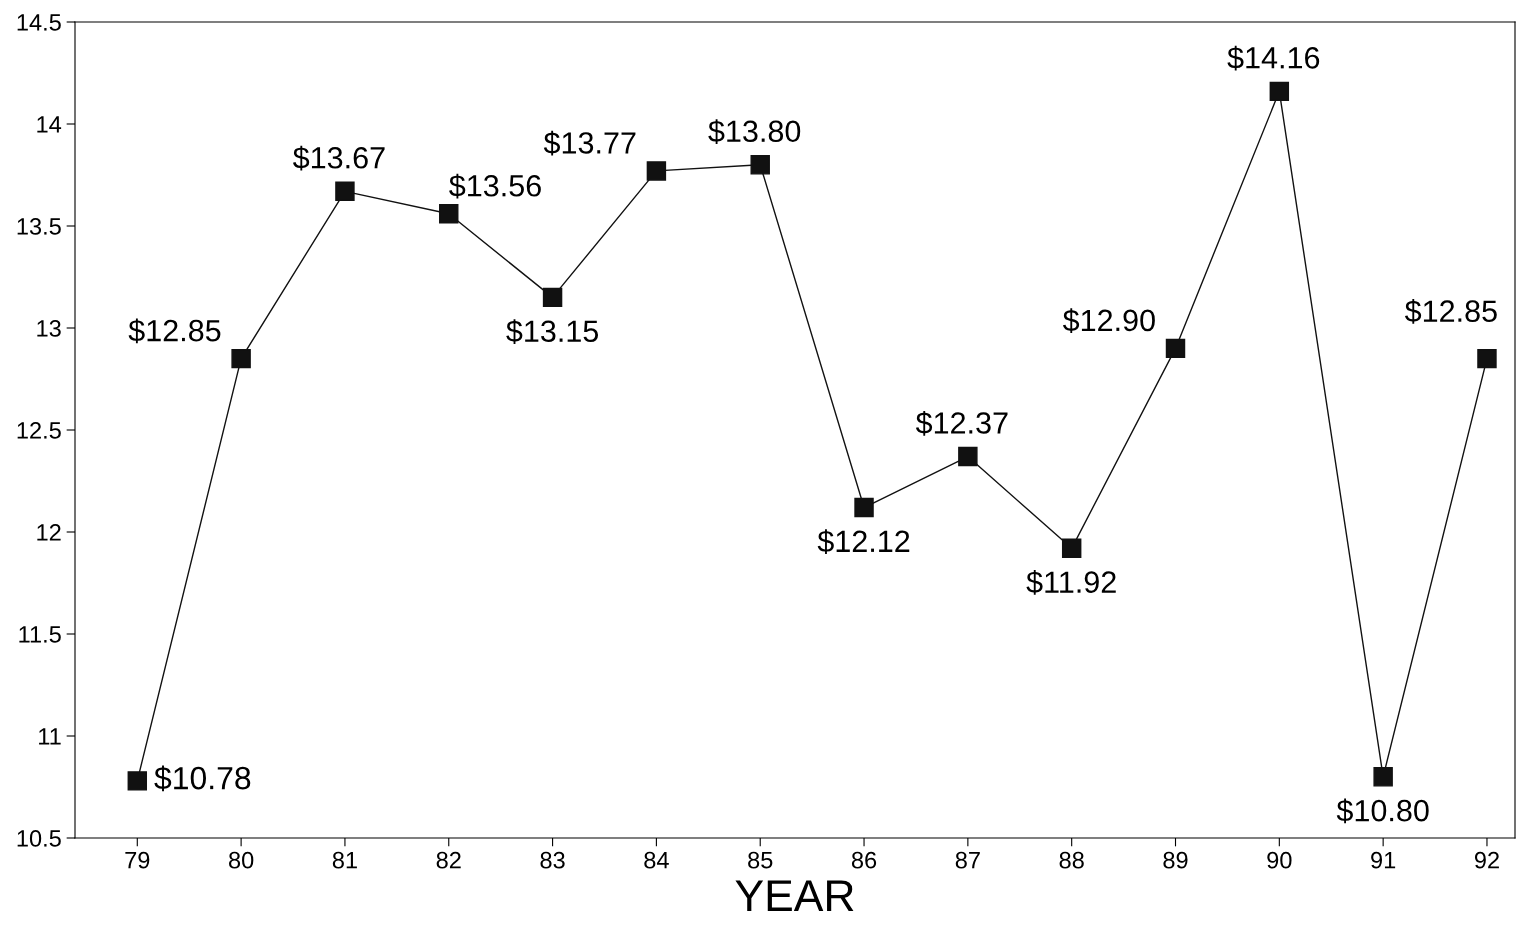 Image resolution: width=1516 pixels, height=934 pixels. I want to click on x-tick-label: 90, so click(1279, 860).